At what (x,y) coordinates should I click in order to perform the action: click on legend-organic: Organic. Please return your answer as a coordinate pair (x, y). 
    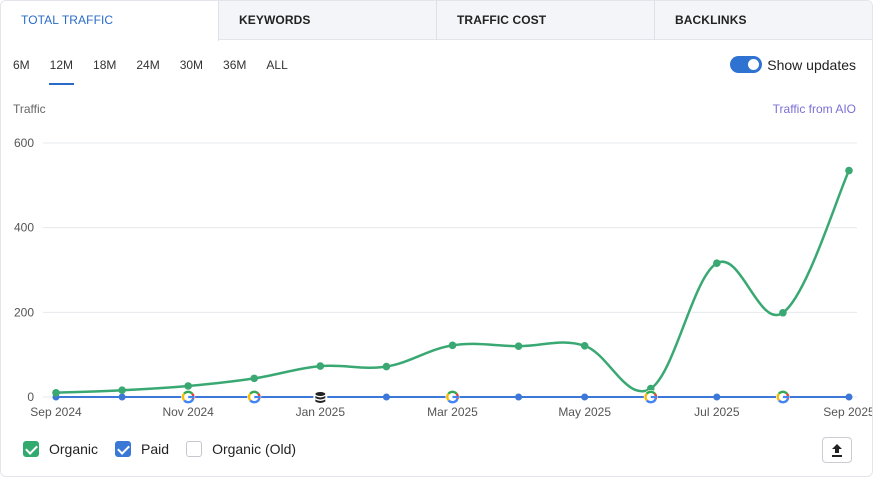
    Looking at the image, I should click on (60, 449).